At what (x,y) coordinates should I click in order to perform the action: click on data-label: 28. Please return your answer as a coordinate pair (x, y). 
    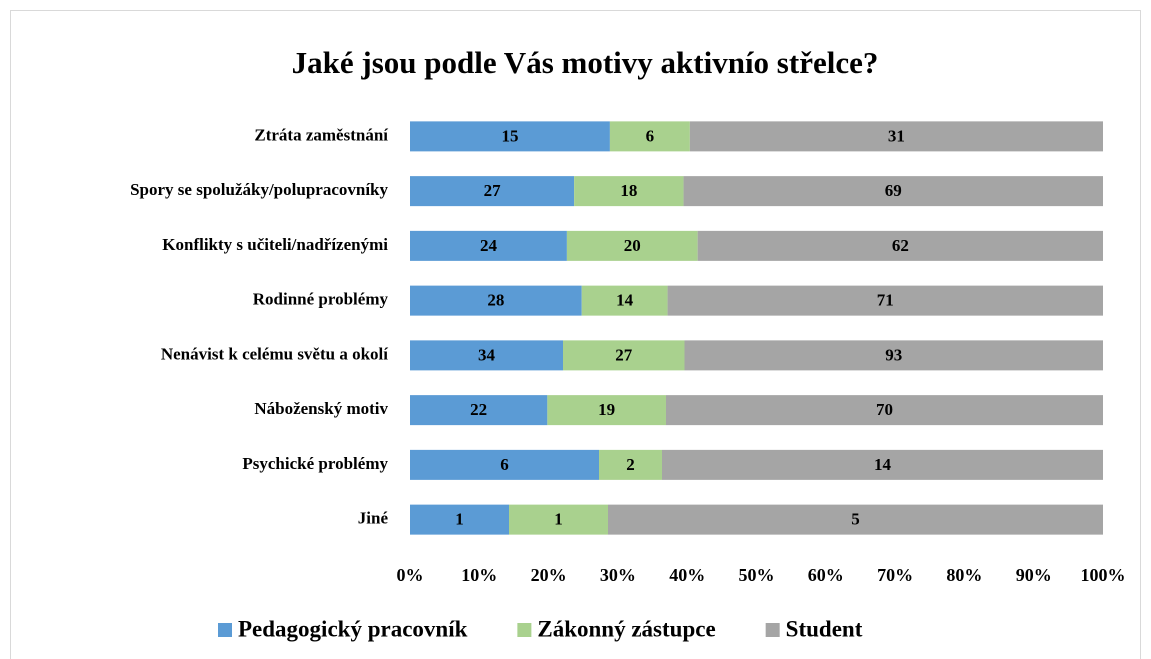
    Looking at the image, I should click on (495, 300).